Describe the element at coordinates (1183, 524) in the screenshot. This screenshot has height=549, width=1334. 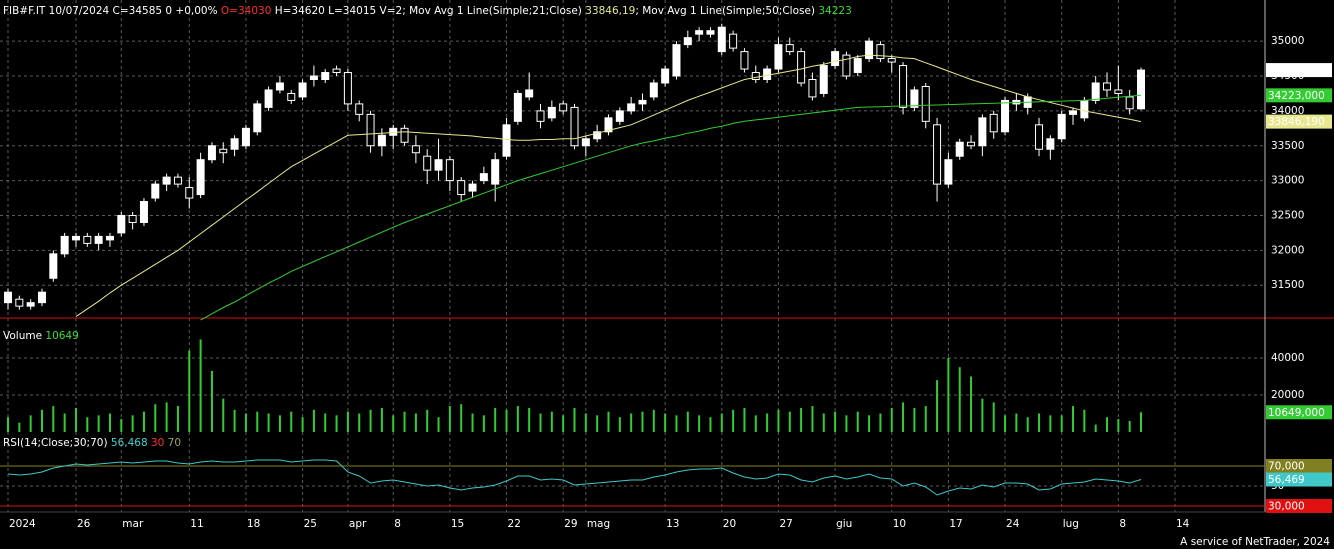
I see `x-tick-label: 14` at that location.